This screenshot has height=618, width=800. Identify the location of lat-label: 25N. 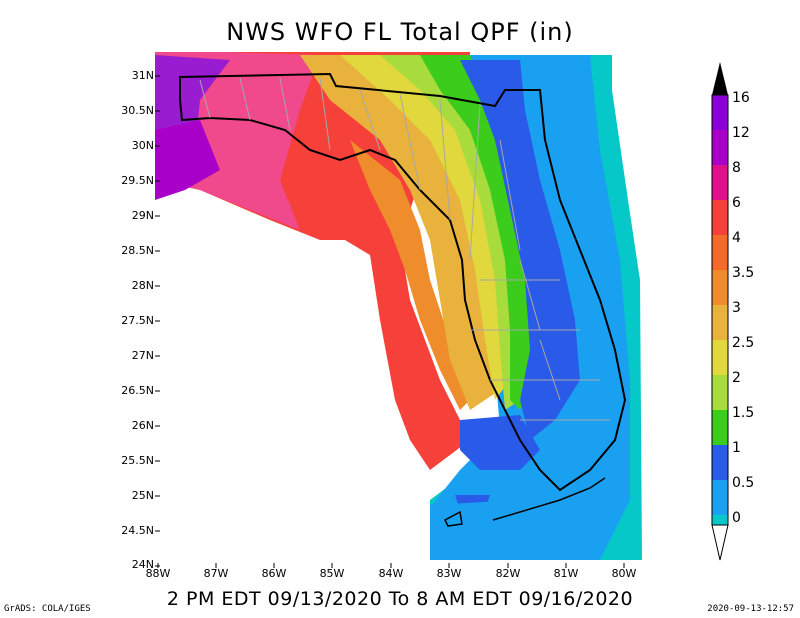
(142, 495).